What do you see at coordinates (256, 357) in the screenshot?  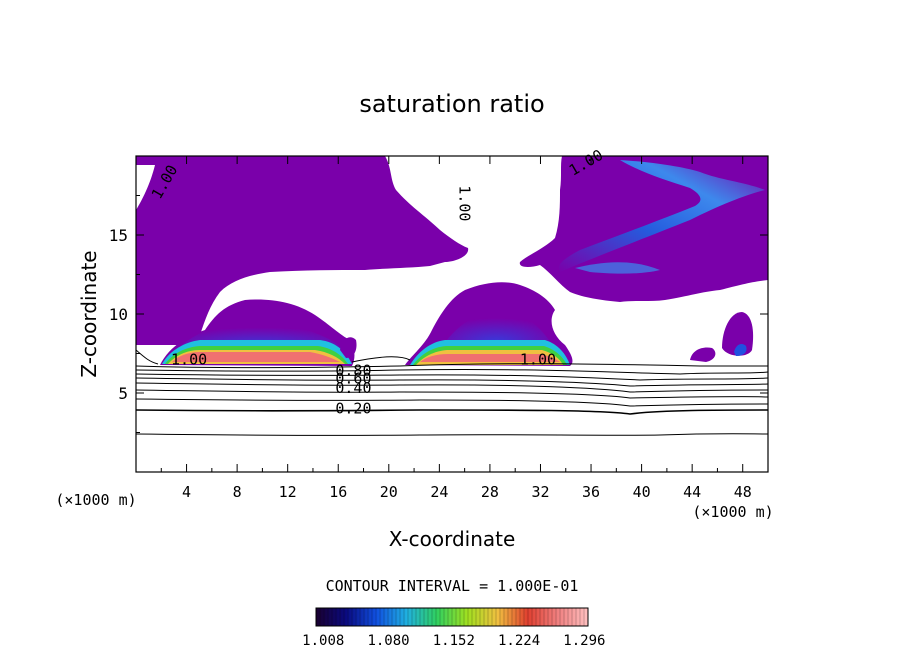 I see `supersaturation-core-left` at bounding box center [256, 357].